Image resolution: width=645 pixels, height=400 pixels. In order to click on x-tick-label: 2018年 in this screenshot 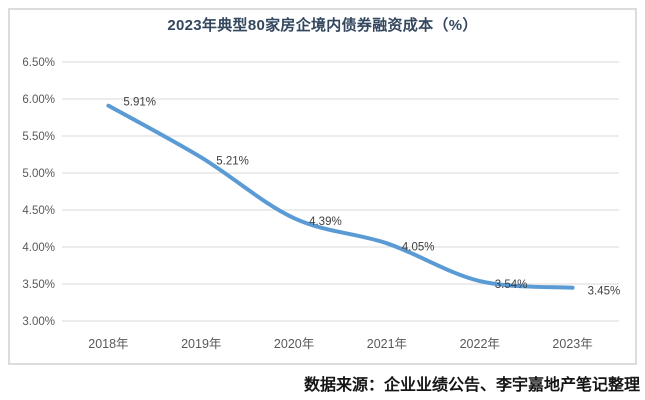, I will do `click(108, 344)`.